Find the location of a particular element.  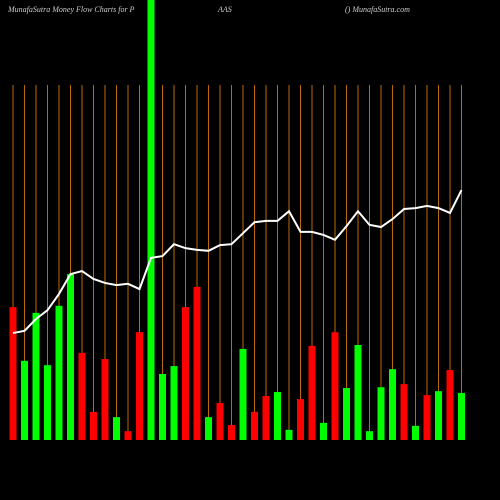

chart-title: MunafaSutra Money Flow Charts for P is located at coordinates (71, 9).